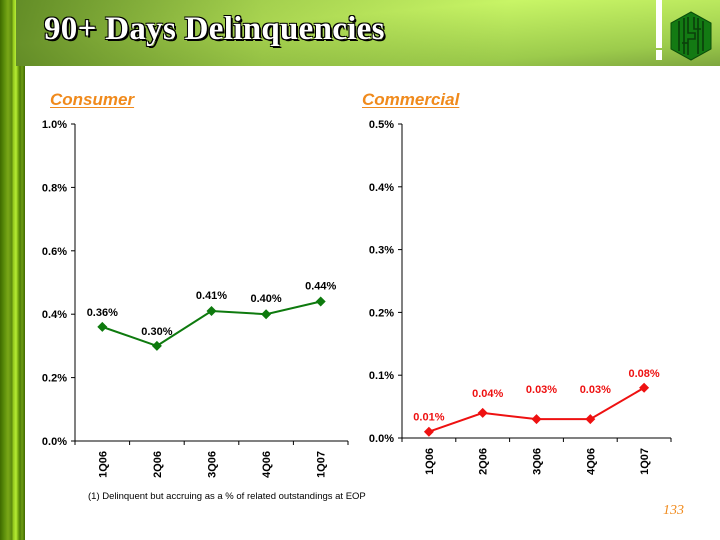  I want to click on consumer-y-tick-label: 0.8%, so click(54, 188).